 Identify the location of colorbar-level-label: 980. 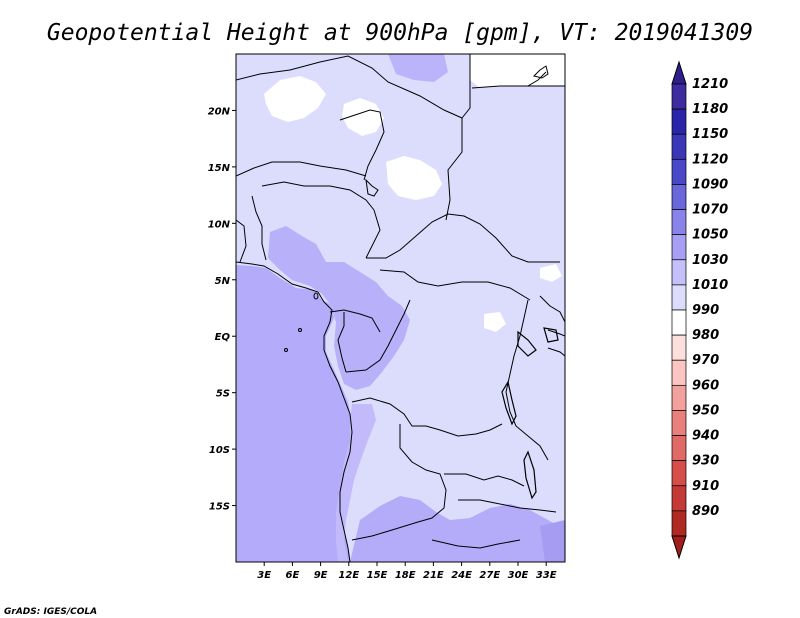
(705, 335).